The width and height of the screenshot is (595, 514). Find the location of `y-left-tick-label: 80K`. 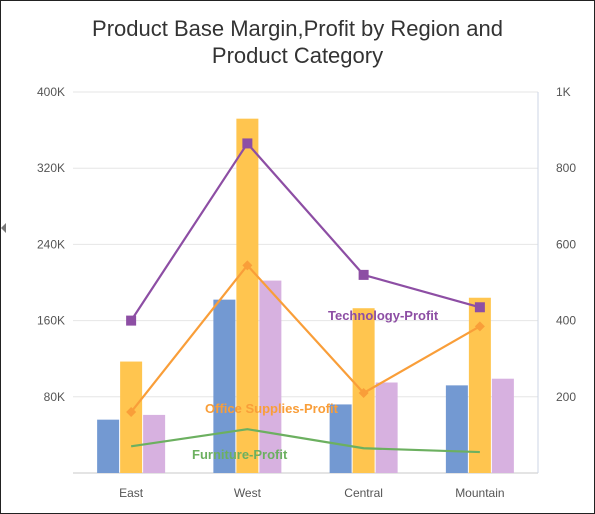

y-left-tick-label: 80K is located at coordinates (54, 397).